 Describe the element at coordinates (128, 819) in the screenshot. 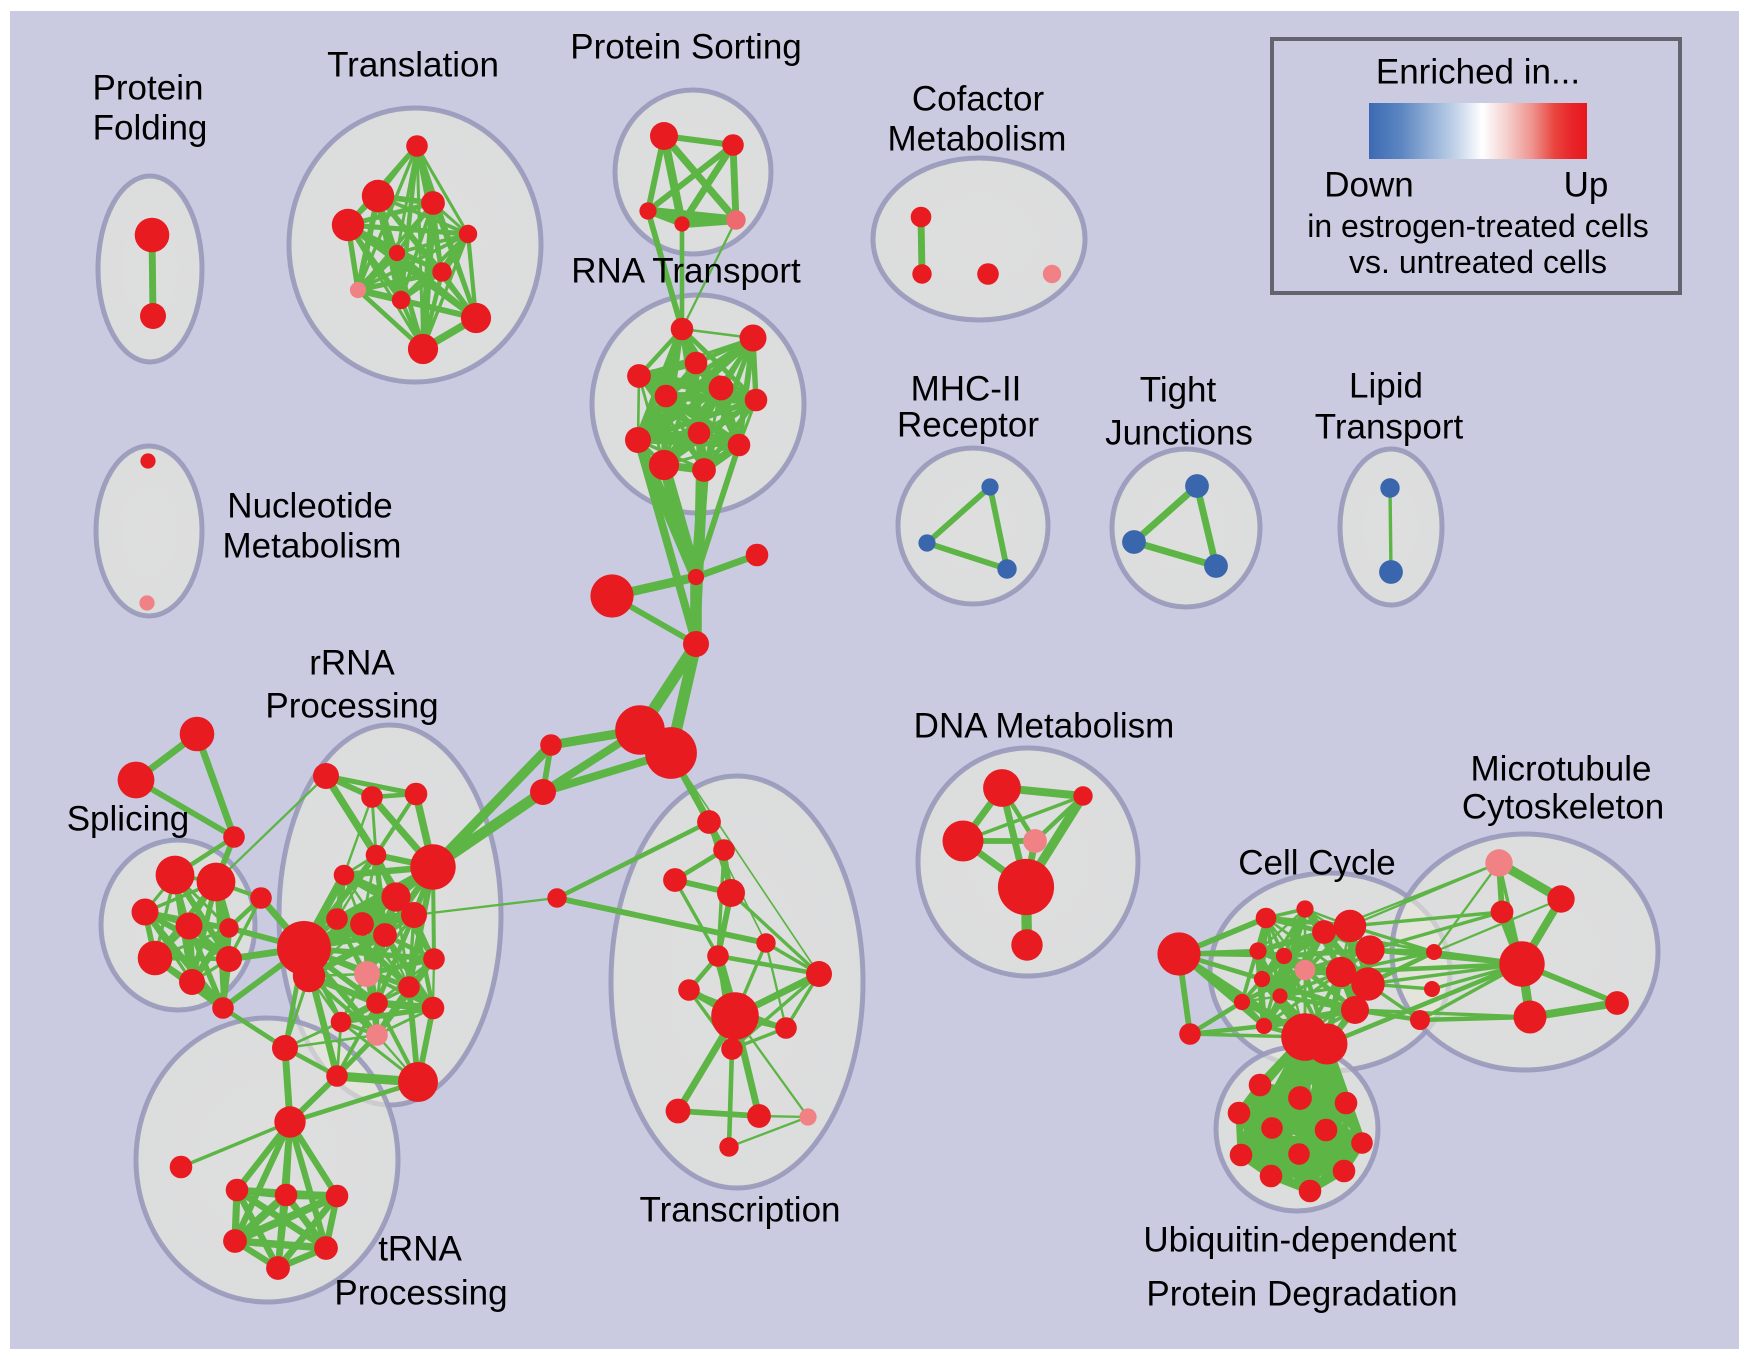

I see `svg-text: Splicing` at that location.